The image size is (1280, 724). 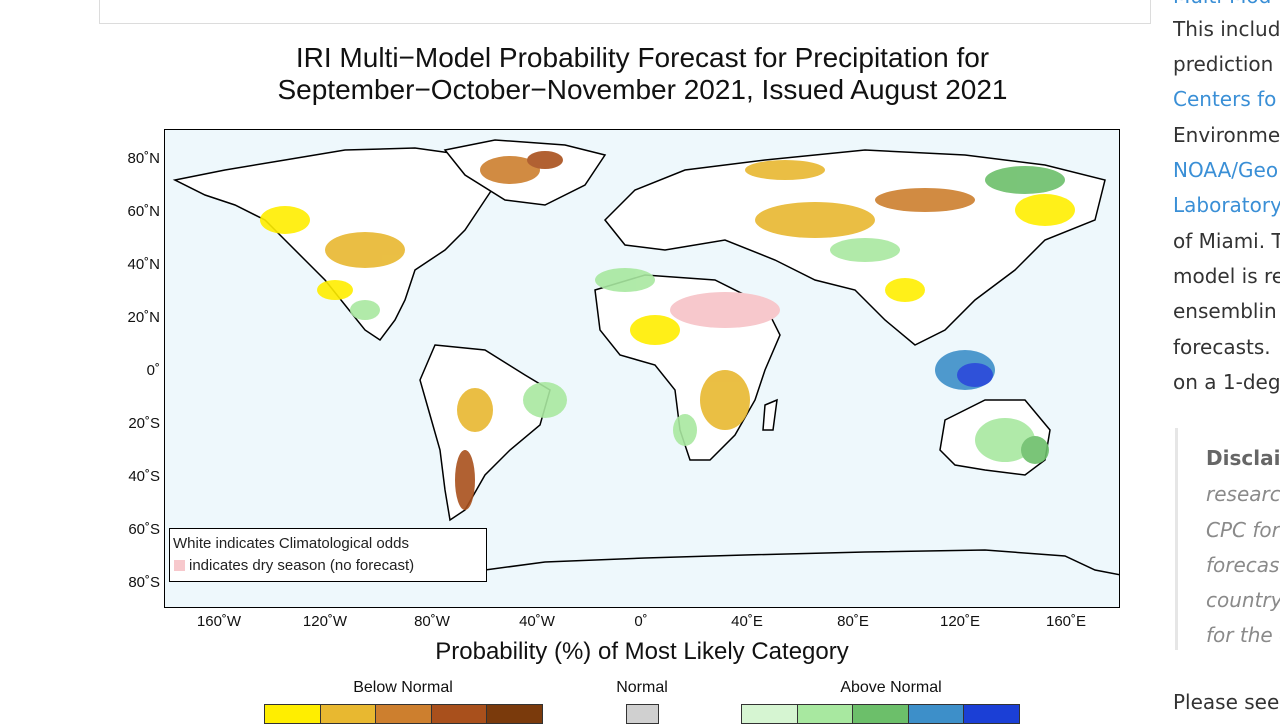 I want to click on noaa-link: NOAA/Geo, so click(x=1226, y=170).